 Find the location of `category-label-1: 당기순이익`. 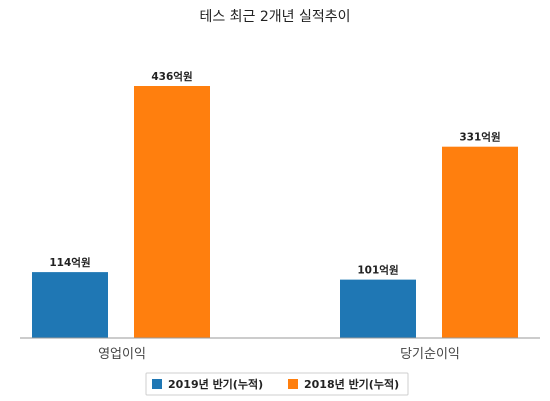

category-label-1: 당기순이익 is located at coordinates (430, 354).